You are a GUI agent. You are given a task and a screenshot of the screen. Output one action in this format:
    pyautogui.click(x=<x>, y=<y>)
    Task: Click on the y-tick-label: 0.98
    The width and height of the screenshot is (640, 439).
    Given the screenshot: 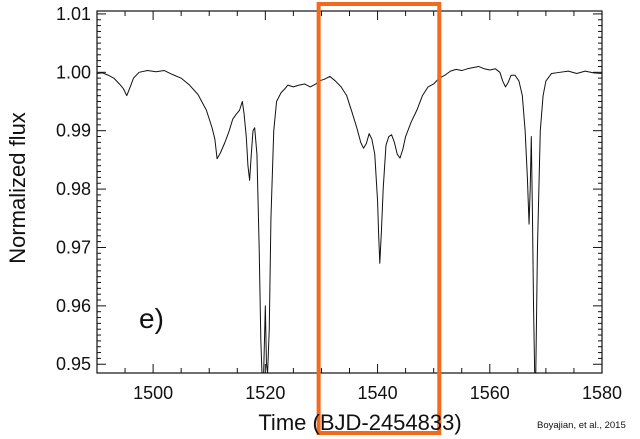 What is the action you would take?
    pyautogui.click(x=73, y=189)
    